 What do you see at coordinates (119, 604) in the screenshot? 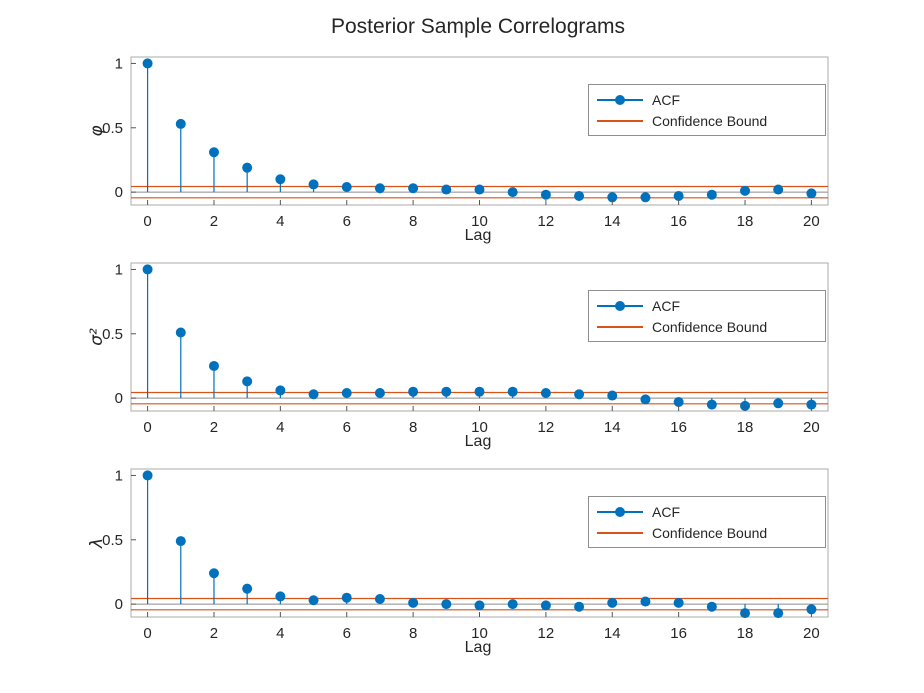
I see `y-tick-label: 0` at bounding box center [119, 604].